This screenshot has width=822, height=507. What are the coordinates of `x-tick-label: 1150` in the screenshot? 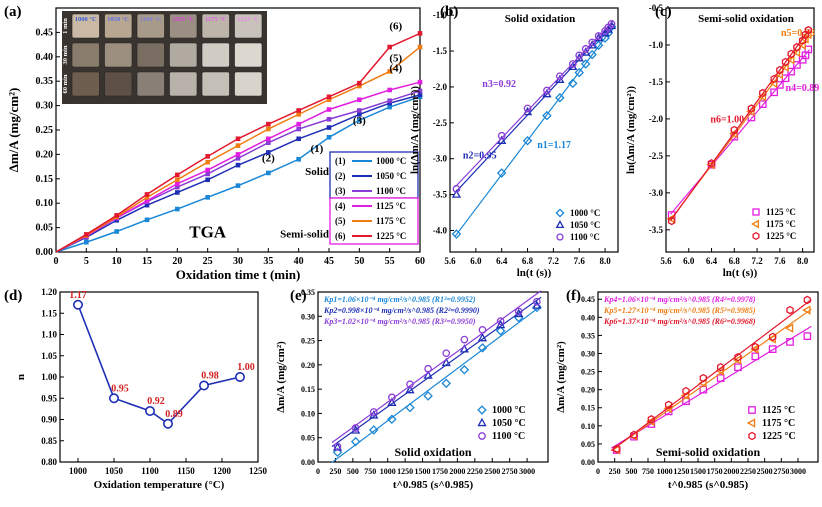 It's located at (186, 471).